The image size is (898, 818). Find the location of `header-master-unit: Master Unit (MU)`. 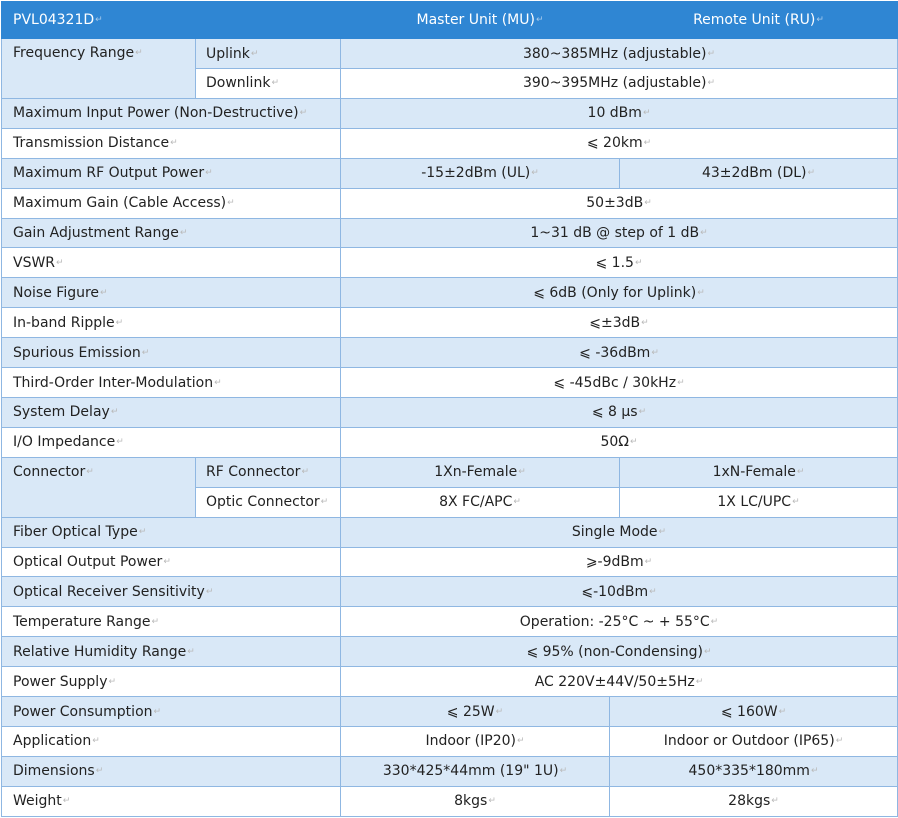

header-master-unit: Master Unit (MU) is located at coordinates (480, 20).